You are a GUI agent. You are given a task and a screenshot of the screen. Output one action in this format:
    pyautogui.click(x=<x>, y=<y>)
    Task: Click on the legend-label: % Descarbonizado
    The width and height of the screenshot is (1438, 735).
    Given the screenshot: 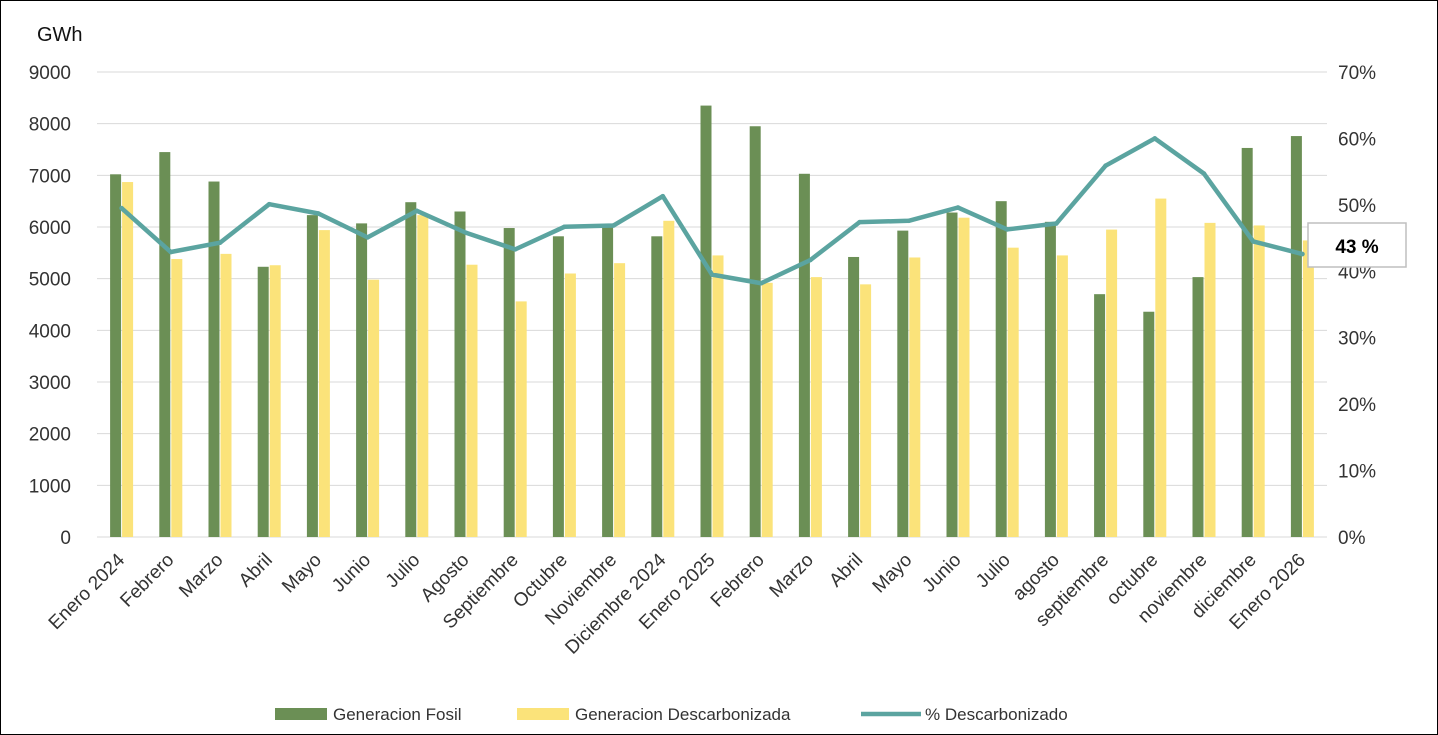 What is the action you would take?
    pyautogui.click(x=996, y=714)
    